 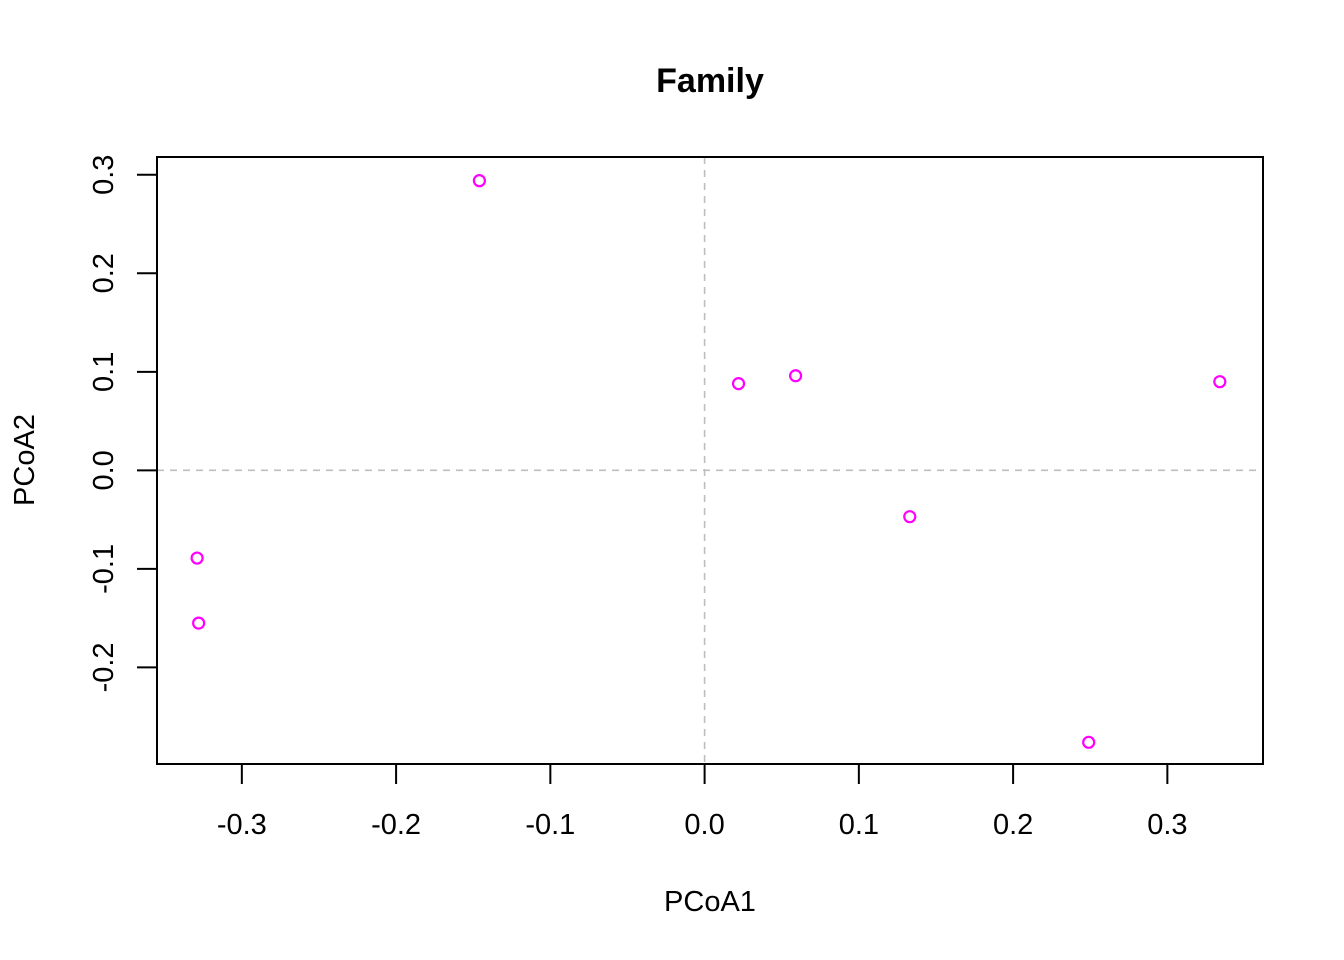 I want to click on y-tick-label: 0.3, so click(x=104, y=175).